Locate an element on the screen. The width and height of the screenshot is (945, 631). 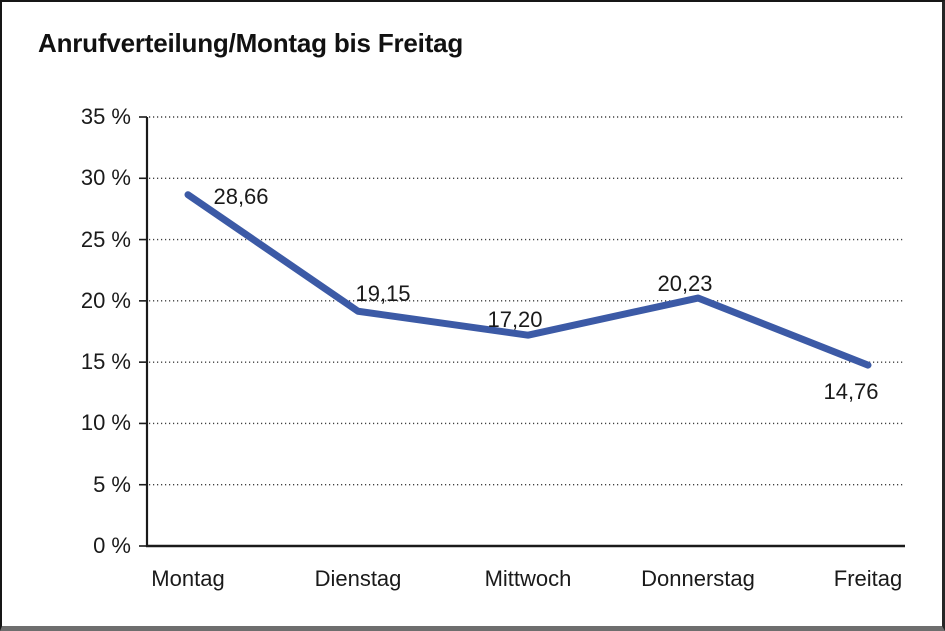
y-axis-tick-label-0: 0 % is located at coordinates (112, 545).